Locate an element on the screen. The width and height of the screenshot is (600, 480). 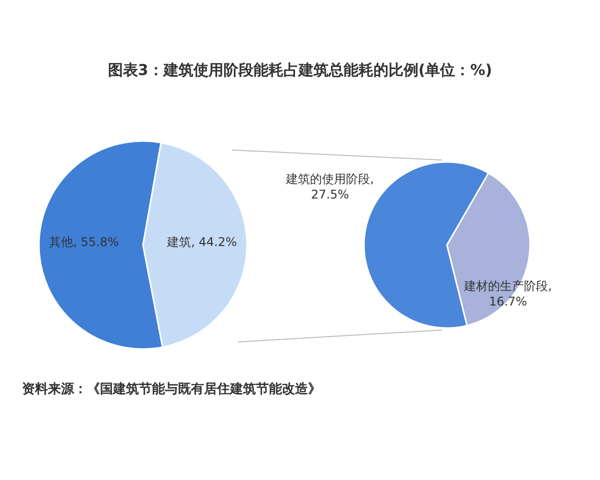
slice-label: 建筑, 44.2% is located at coordinates (201, 242).